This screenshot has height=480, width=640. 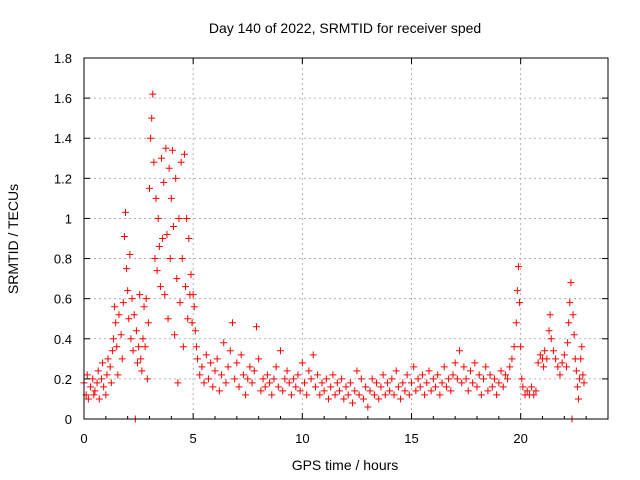 What do you see at coordinates (63, 339) in the screenshot?
I see `y-tick-label: 0.4` at bounding box center [63, 339].